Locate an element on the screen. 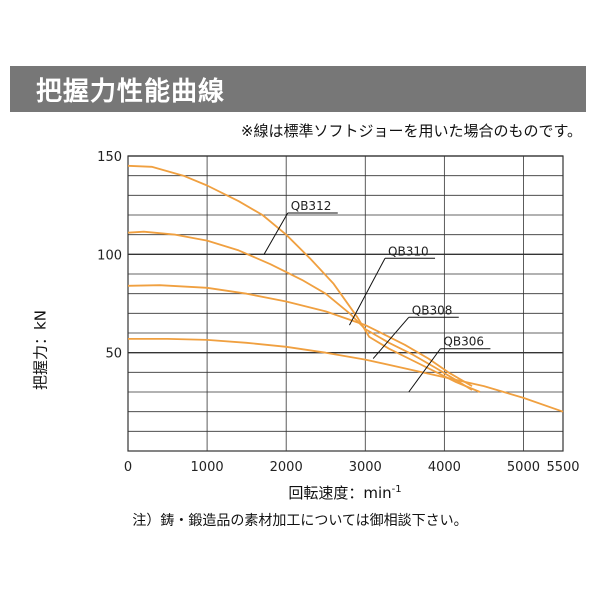  series-line-qb306 is located at coordinates (346, 375).